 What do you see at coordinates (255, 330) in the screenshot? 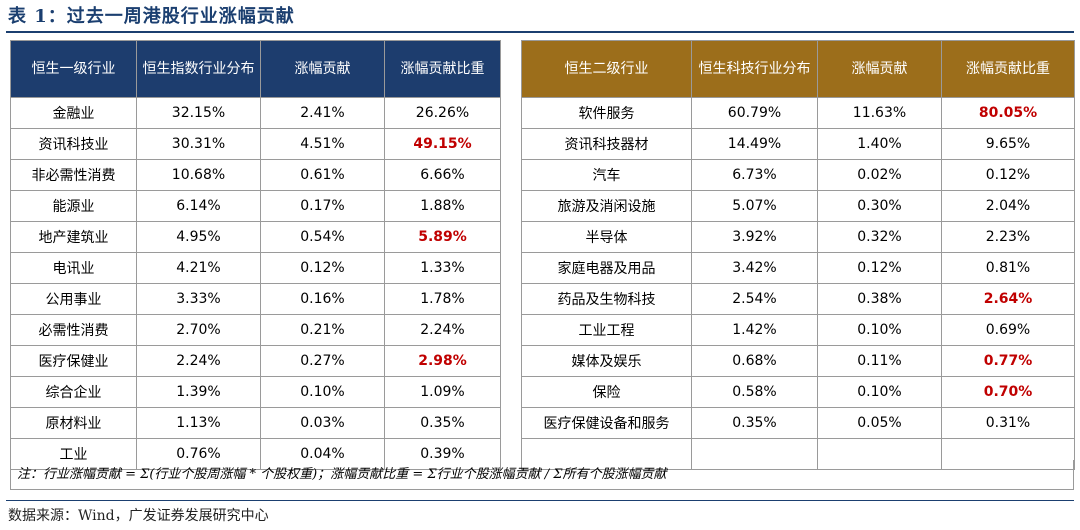
I see `table-row: 必需性消费 2.70% 0.21% 2.24%` at bounding box center [255, 330].